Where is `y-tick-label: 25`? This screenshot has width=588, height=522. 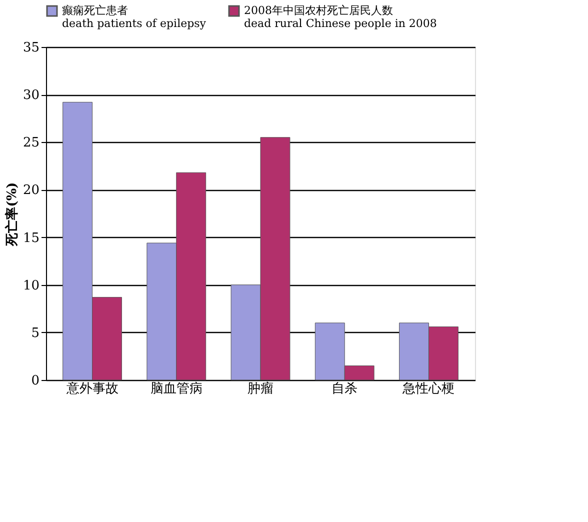
y-tick-label: 25 is located at coordinates (31, 143).